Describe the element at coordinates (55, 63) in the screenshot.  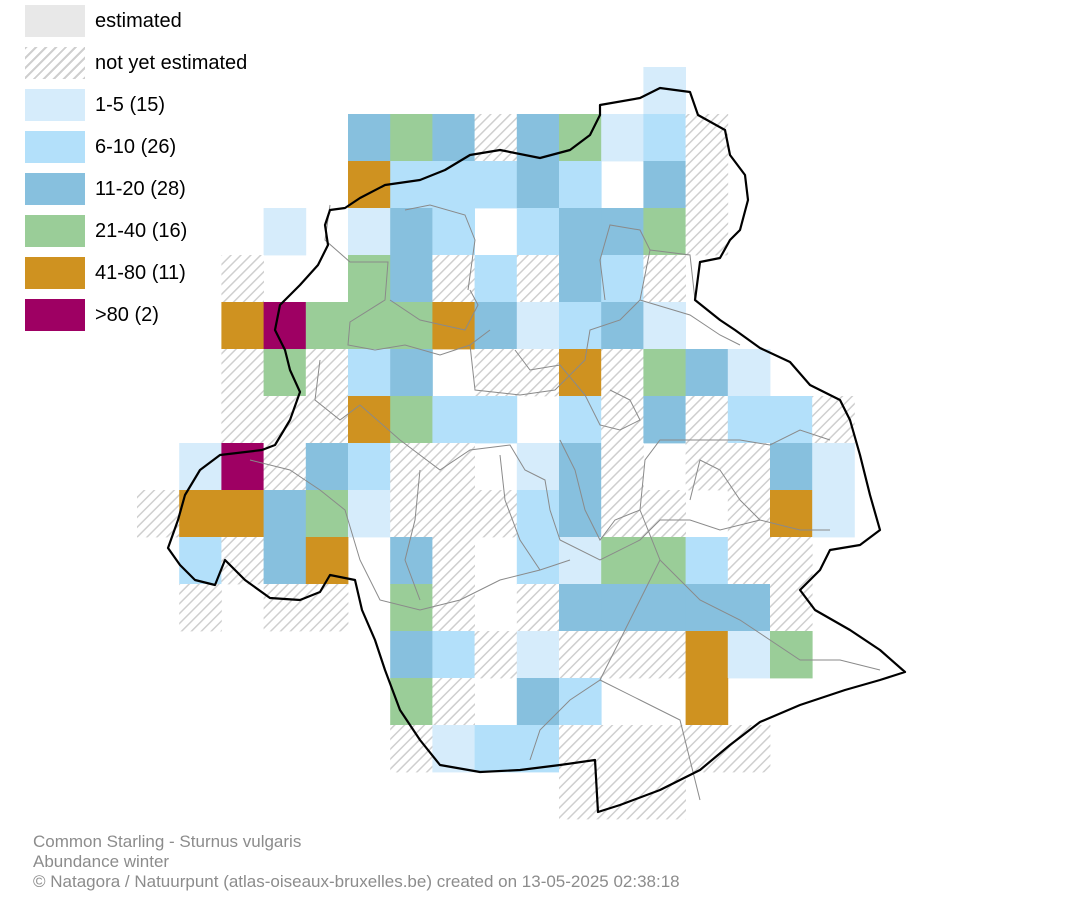
I see `legend-swatch-not-yet-estimated` at that location.